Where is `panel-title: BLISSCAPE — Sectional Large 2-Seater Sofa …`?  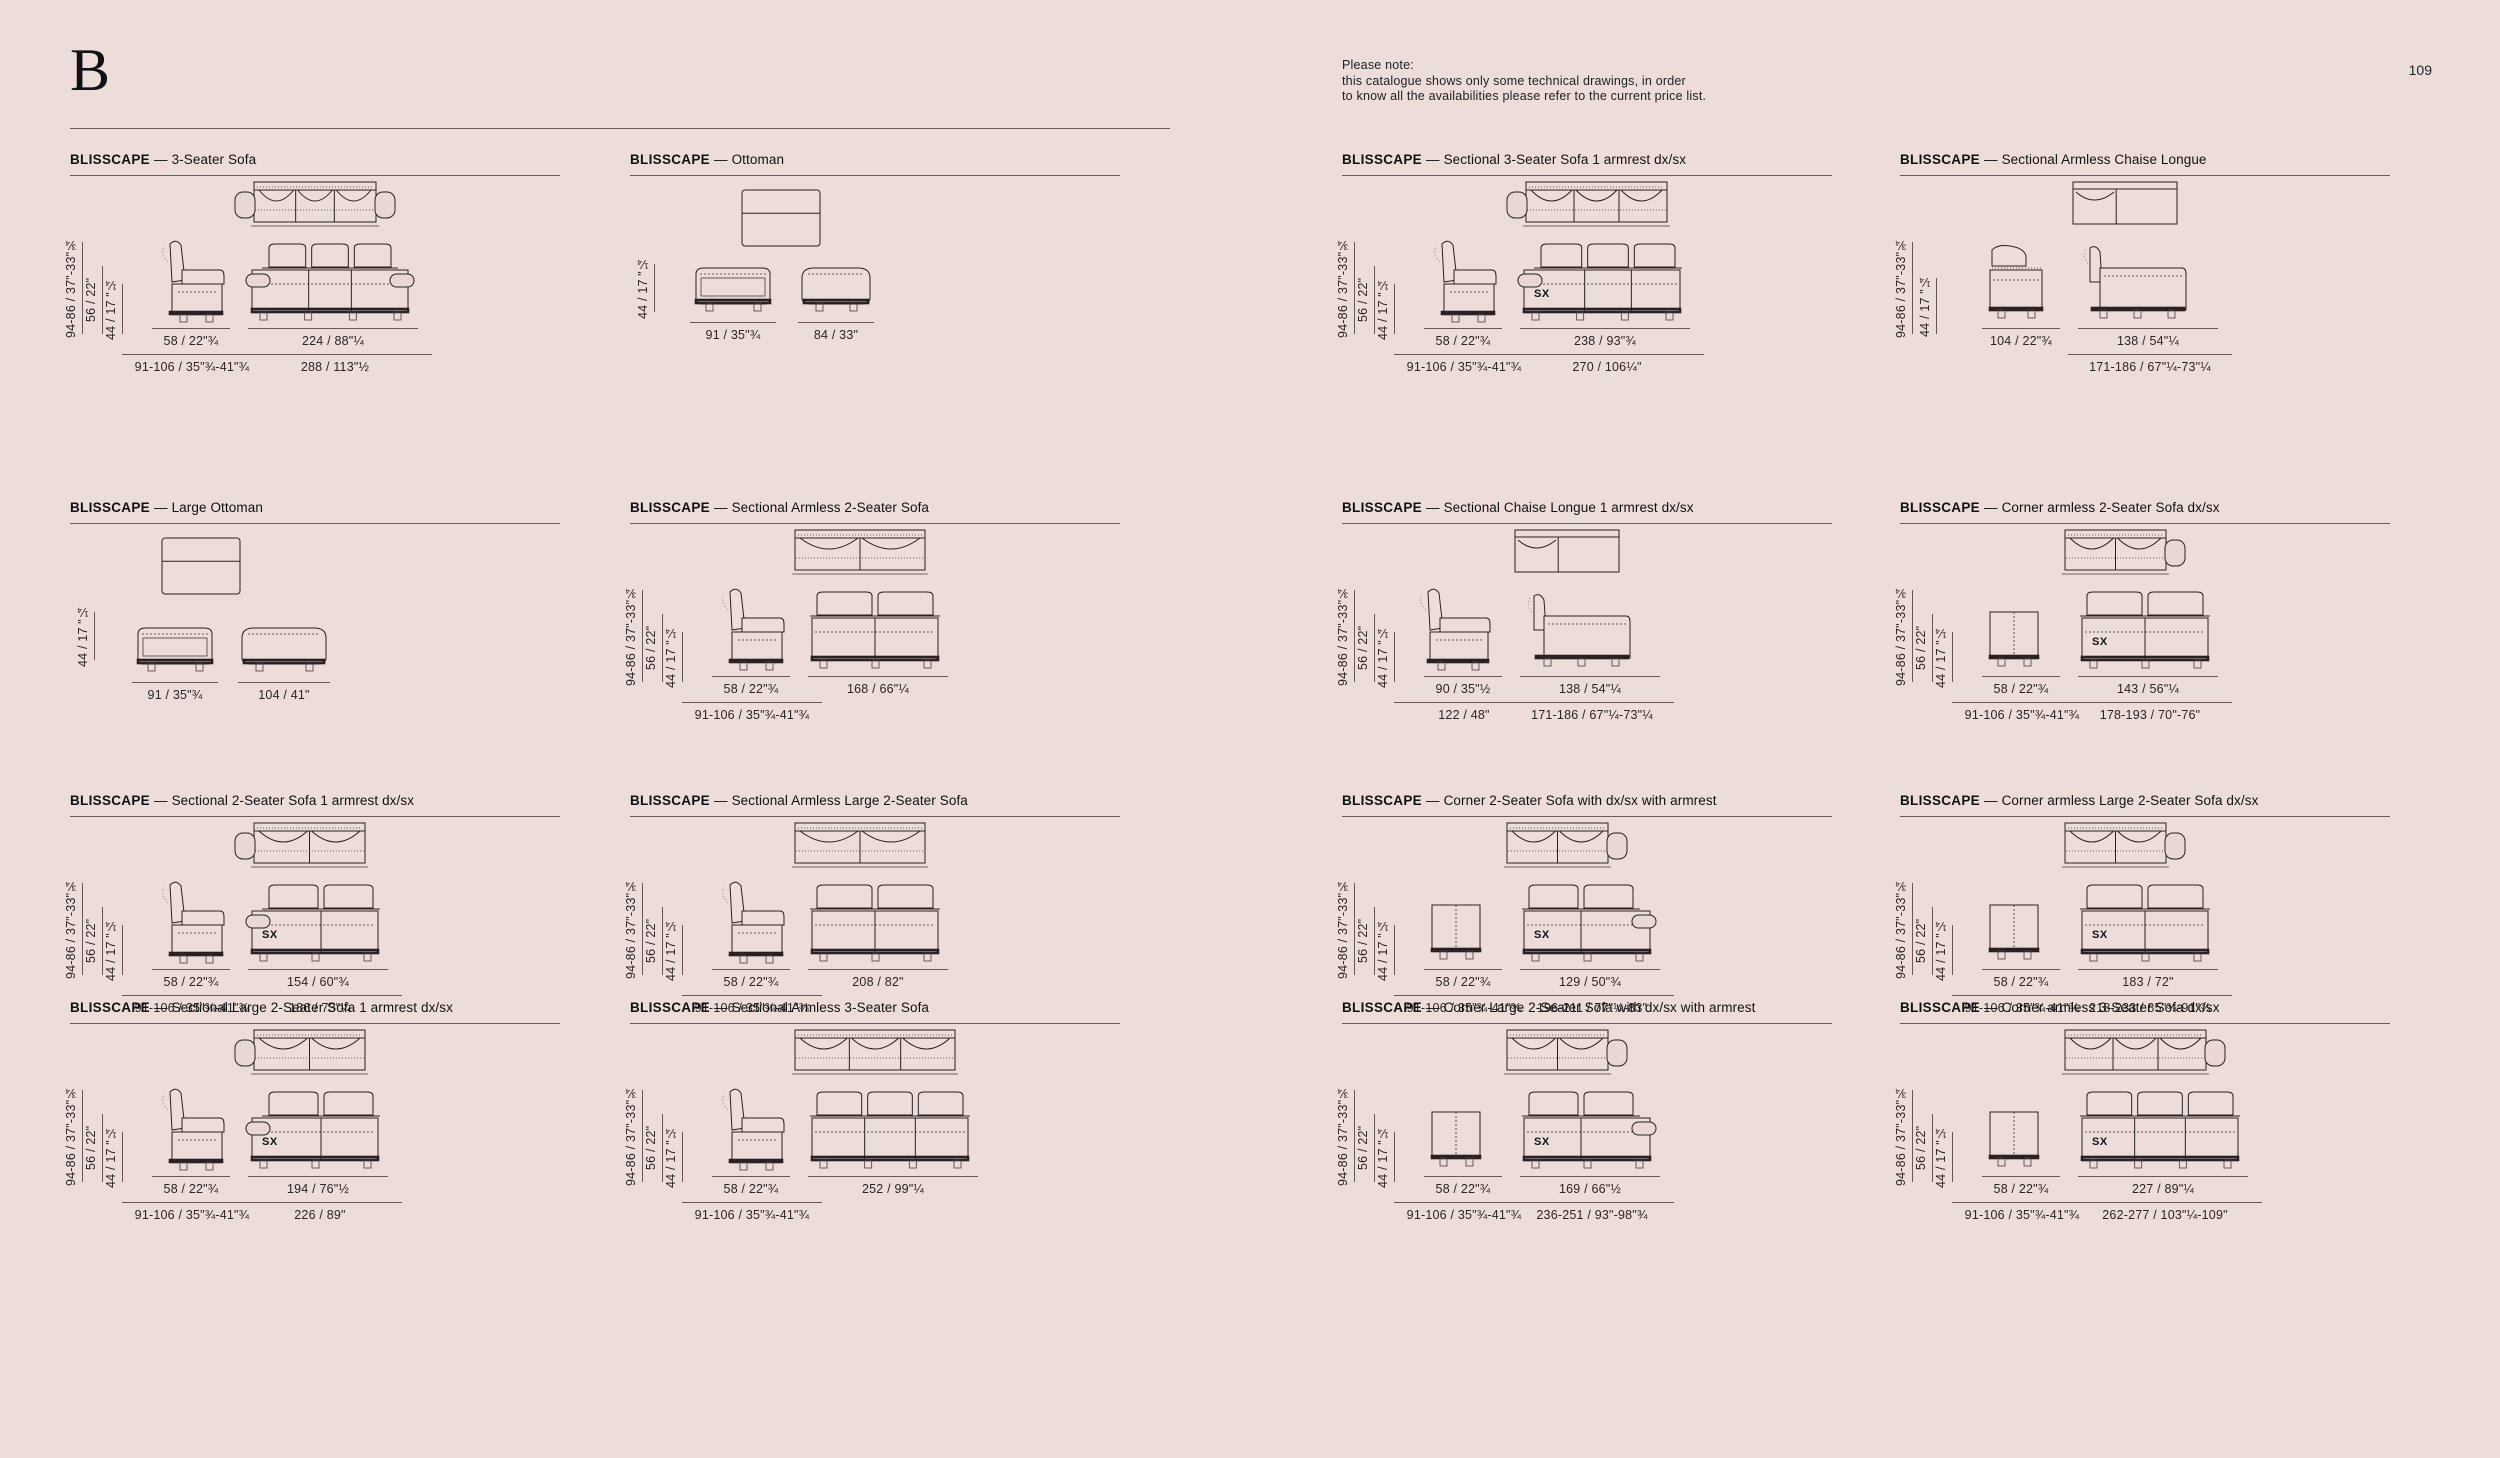 panel-title: BLISSCAPE — Sectional Large 2-Seater Sofa … is located at coordinates (315, 1007).